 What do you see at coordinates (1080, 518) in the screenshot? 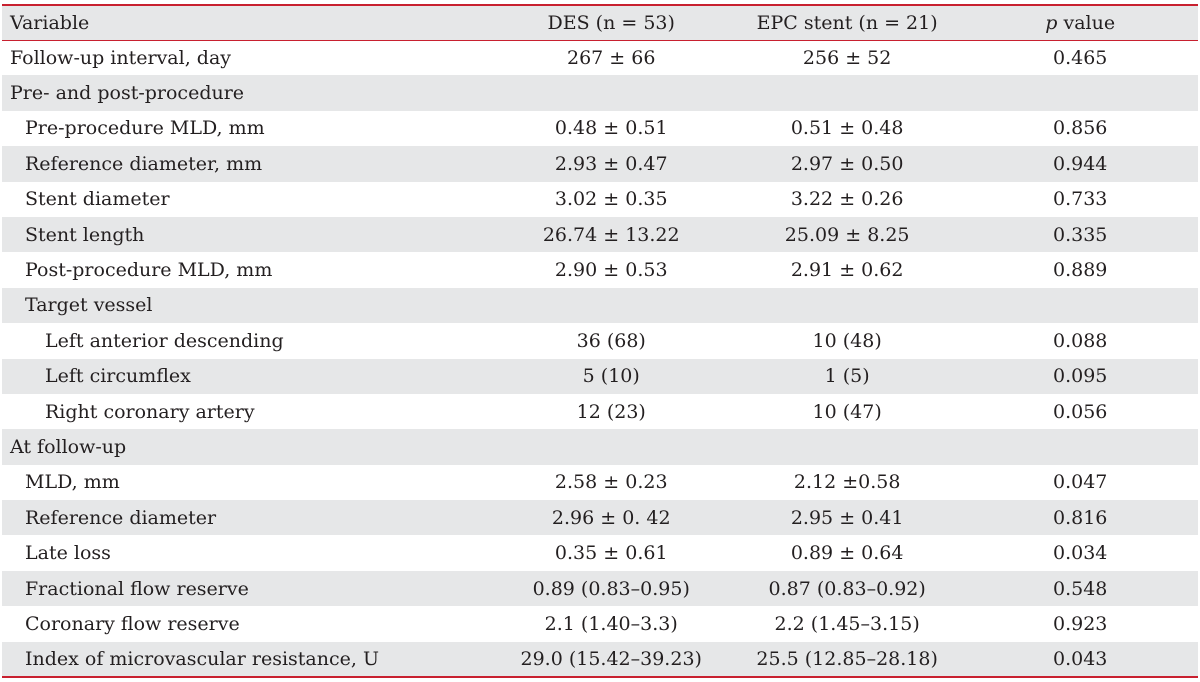
I see `cell-p-value: 0.816` at bounding box center [1080, 518].